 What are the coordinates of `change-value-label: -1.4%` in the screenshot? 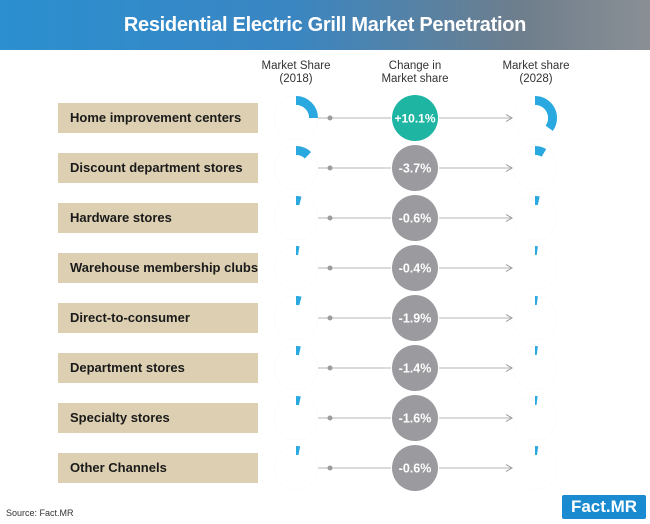 It's located at (415, 369).